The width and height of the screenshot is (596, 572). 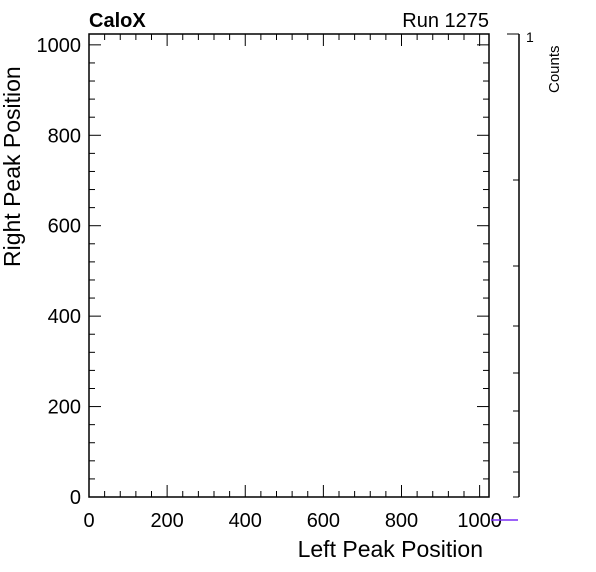 What do you see at coordinates (445, 21) in the screenshot?
I see `run-label: Run 1275` at bounding box center [445, 21].